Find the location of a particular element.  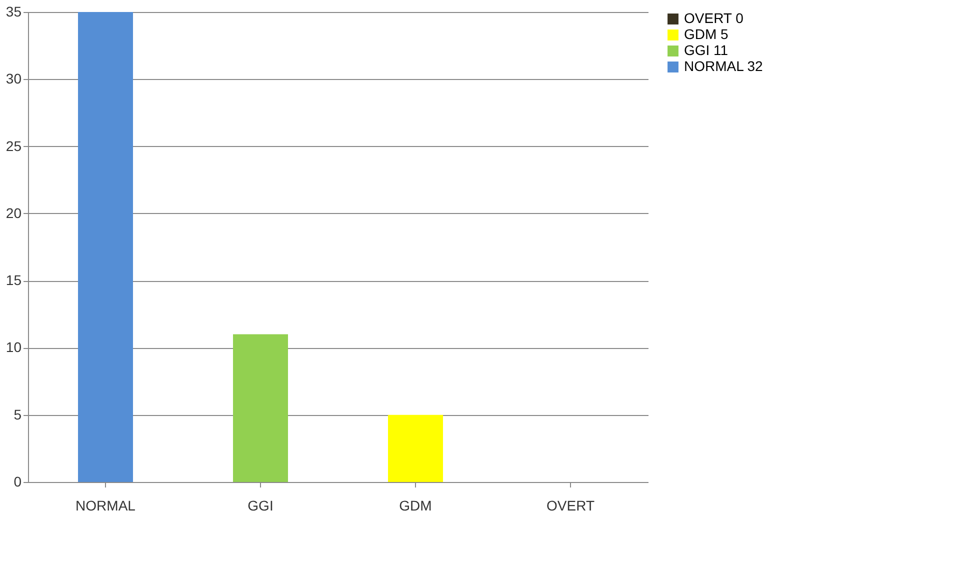

legend-label: OVERT 0 is located at coordinates (714, 18).